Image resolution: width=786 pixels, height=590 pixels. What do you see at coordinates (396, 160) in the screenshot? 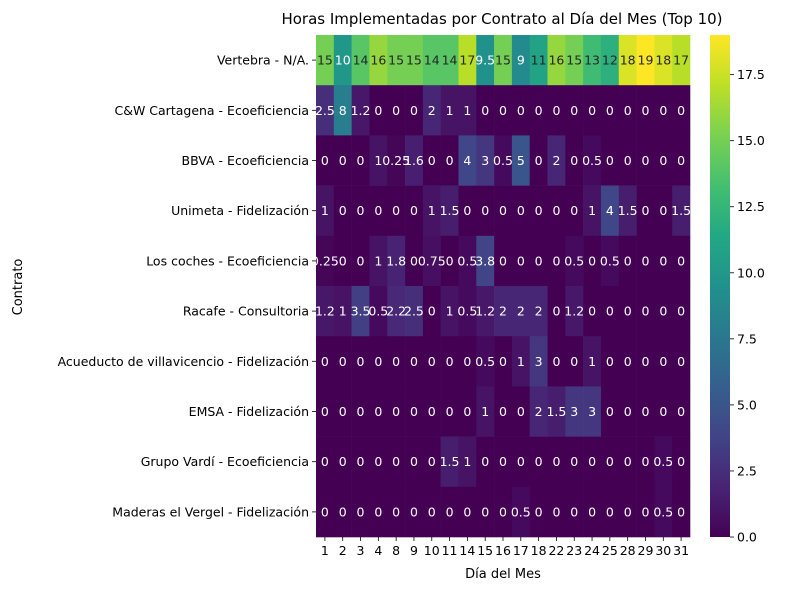
I see `cell-annotation: 0.25` at bounding box center [396, 160].